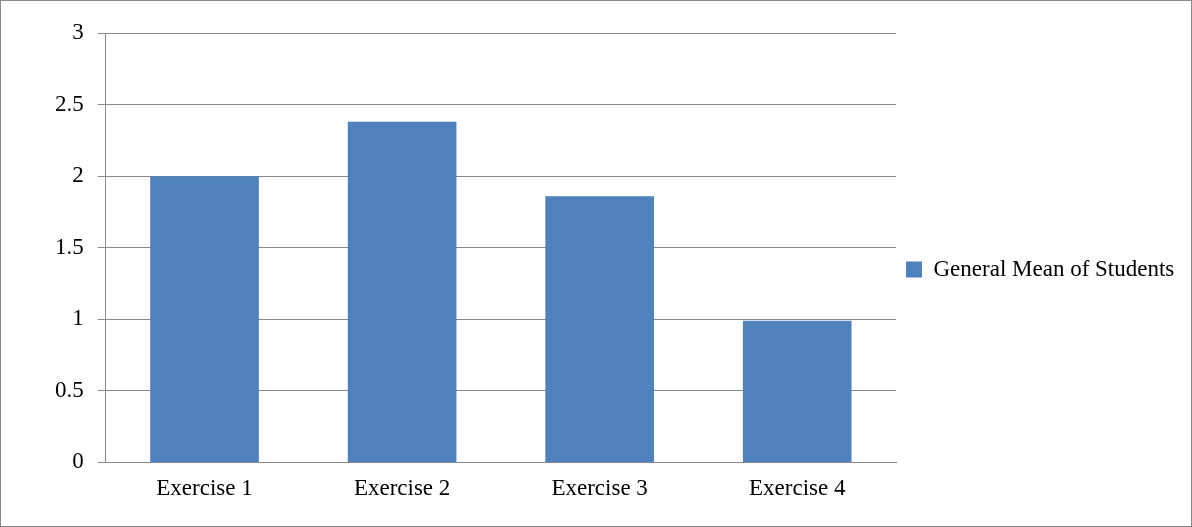  What do you see at coordinates (78, 32) in the screenshot?
I see `y-tick-label: 3` at bounding box center [78, 32].